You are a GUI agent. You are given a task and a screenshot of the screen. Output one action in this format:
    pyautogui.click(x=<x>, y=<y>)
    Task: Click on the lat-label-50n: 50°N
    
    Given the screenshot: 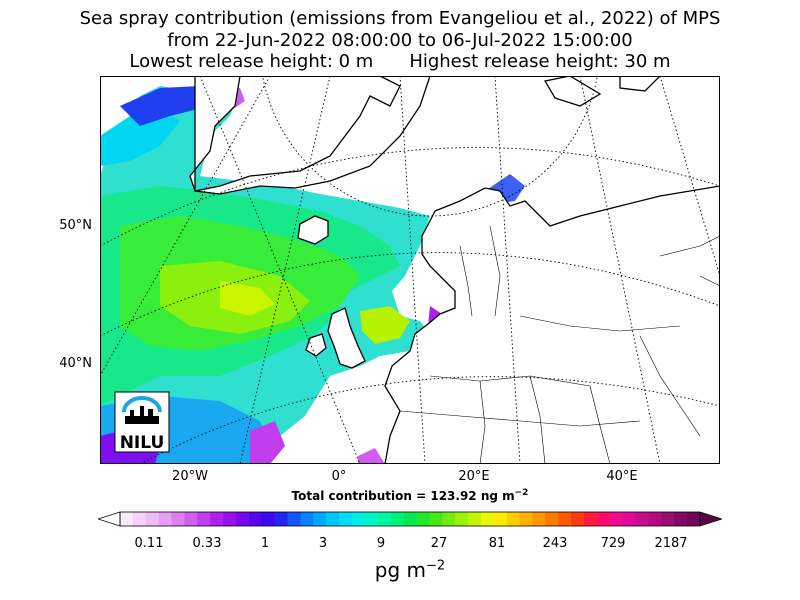 What is the action you would take?
    pyautogui.click(x=75, y=225)
    